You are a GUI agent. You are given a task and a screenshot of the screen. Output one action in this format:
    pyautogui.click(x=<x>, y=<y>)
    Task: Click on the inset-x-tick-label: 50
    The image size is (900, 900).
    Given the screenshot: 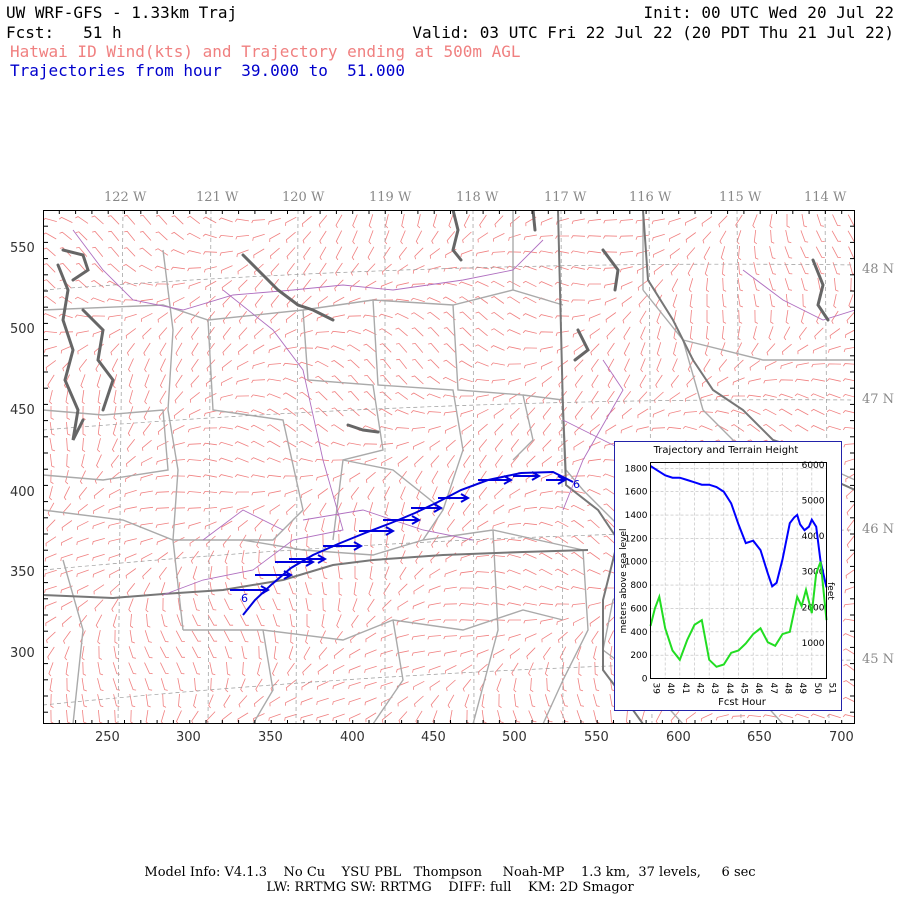 What is the action you would take?
    pyautogui.click(x=817, y=689)
    